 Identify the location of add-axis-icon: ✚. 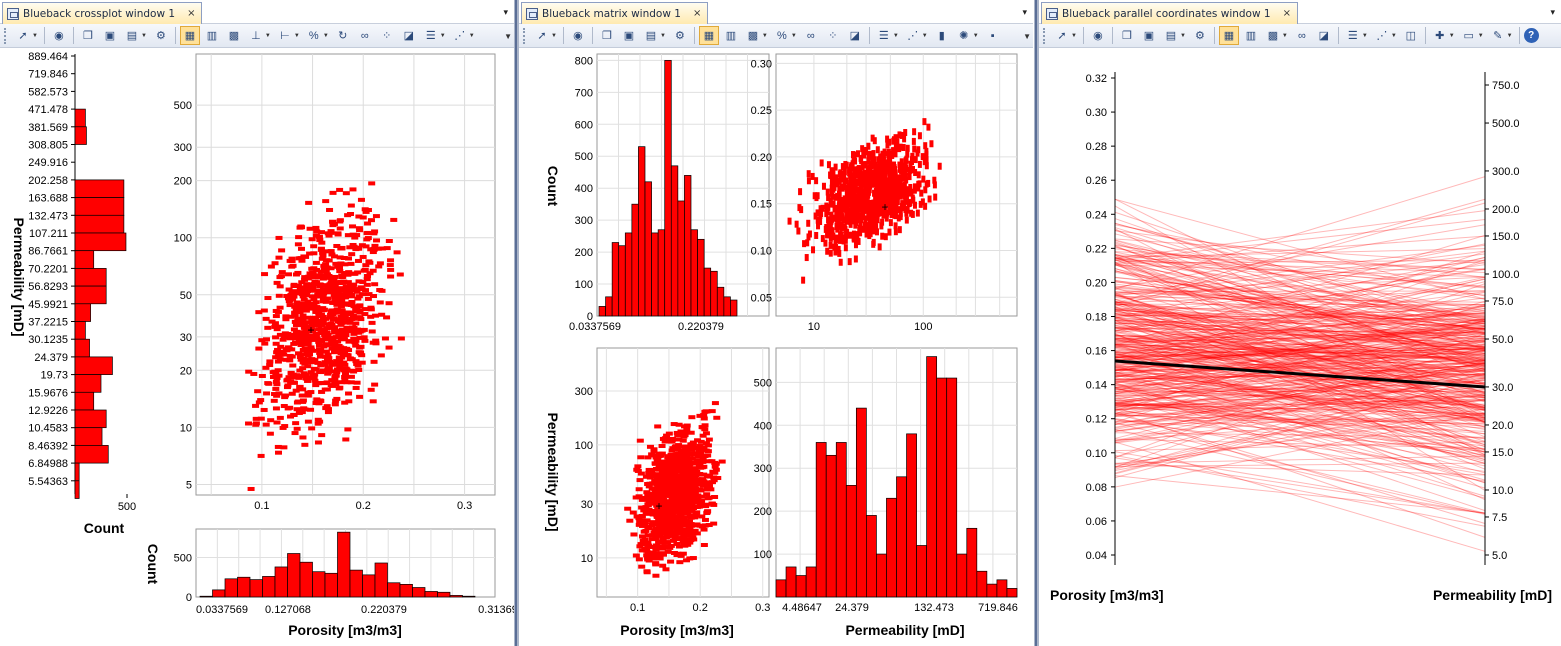
(1440, 36).